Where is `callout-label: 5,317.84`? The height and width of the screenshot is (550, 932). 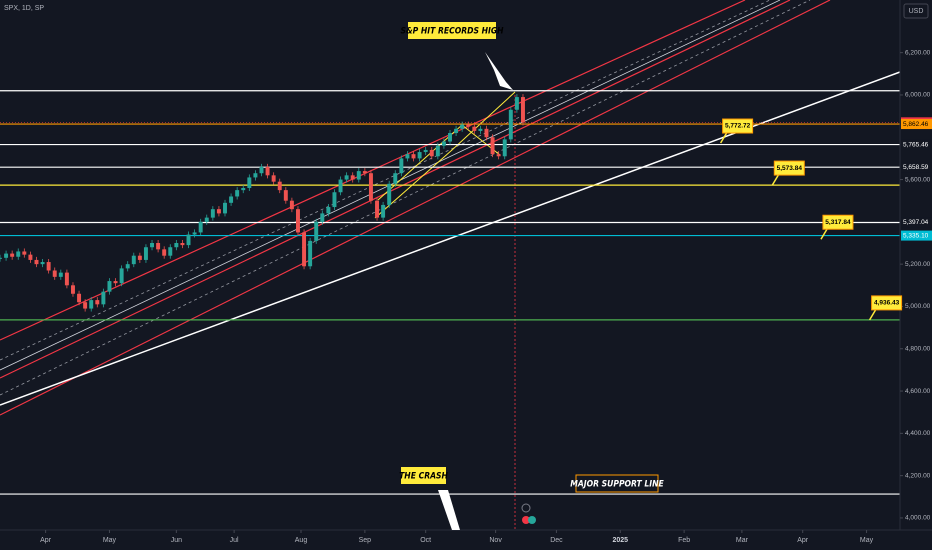
callout-label: 5,317.84 is located at coordinates (838, 222).